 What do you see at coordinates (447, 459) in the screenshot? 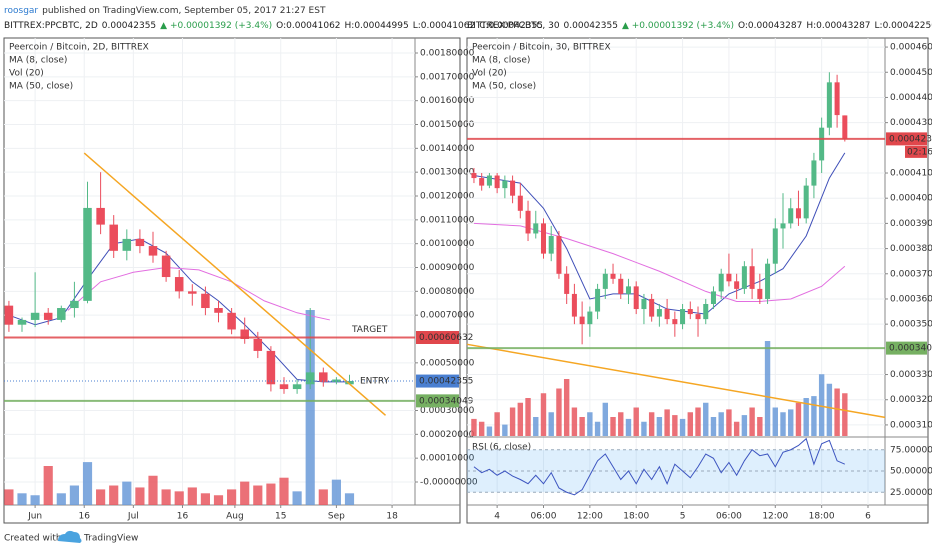
I see `y-tick-label: 0.00010000` at bounding box center [447, 459].